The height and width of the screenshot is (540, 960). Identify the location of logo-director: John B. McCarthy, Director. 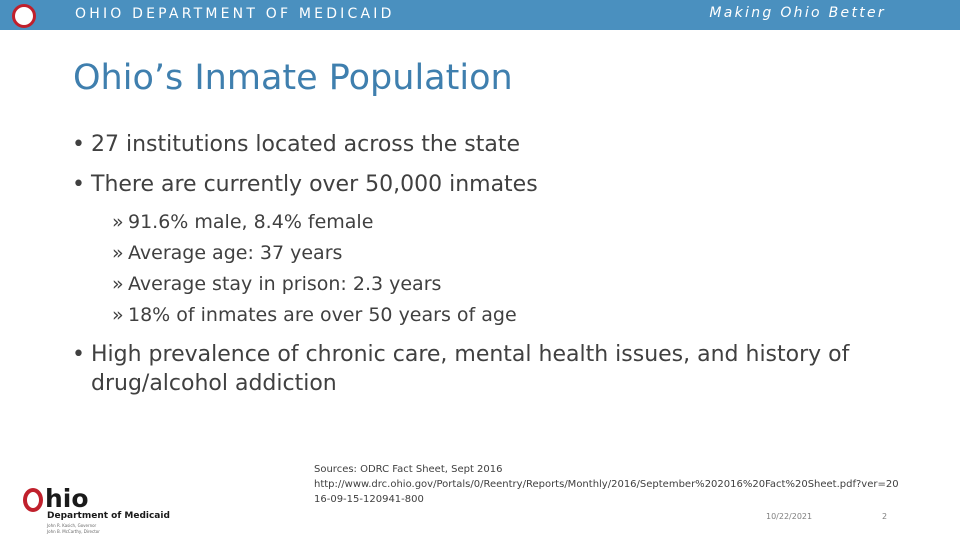
(73, 531).